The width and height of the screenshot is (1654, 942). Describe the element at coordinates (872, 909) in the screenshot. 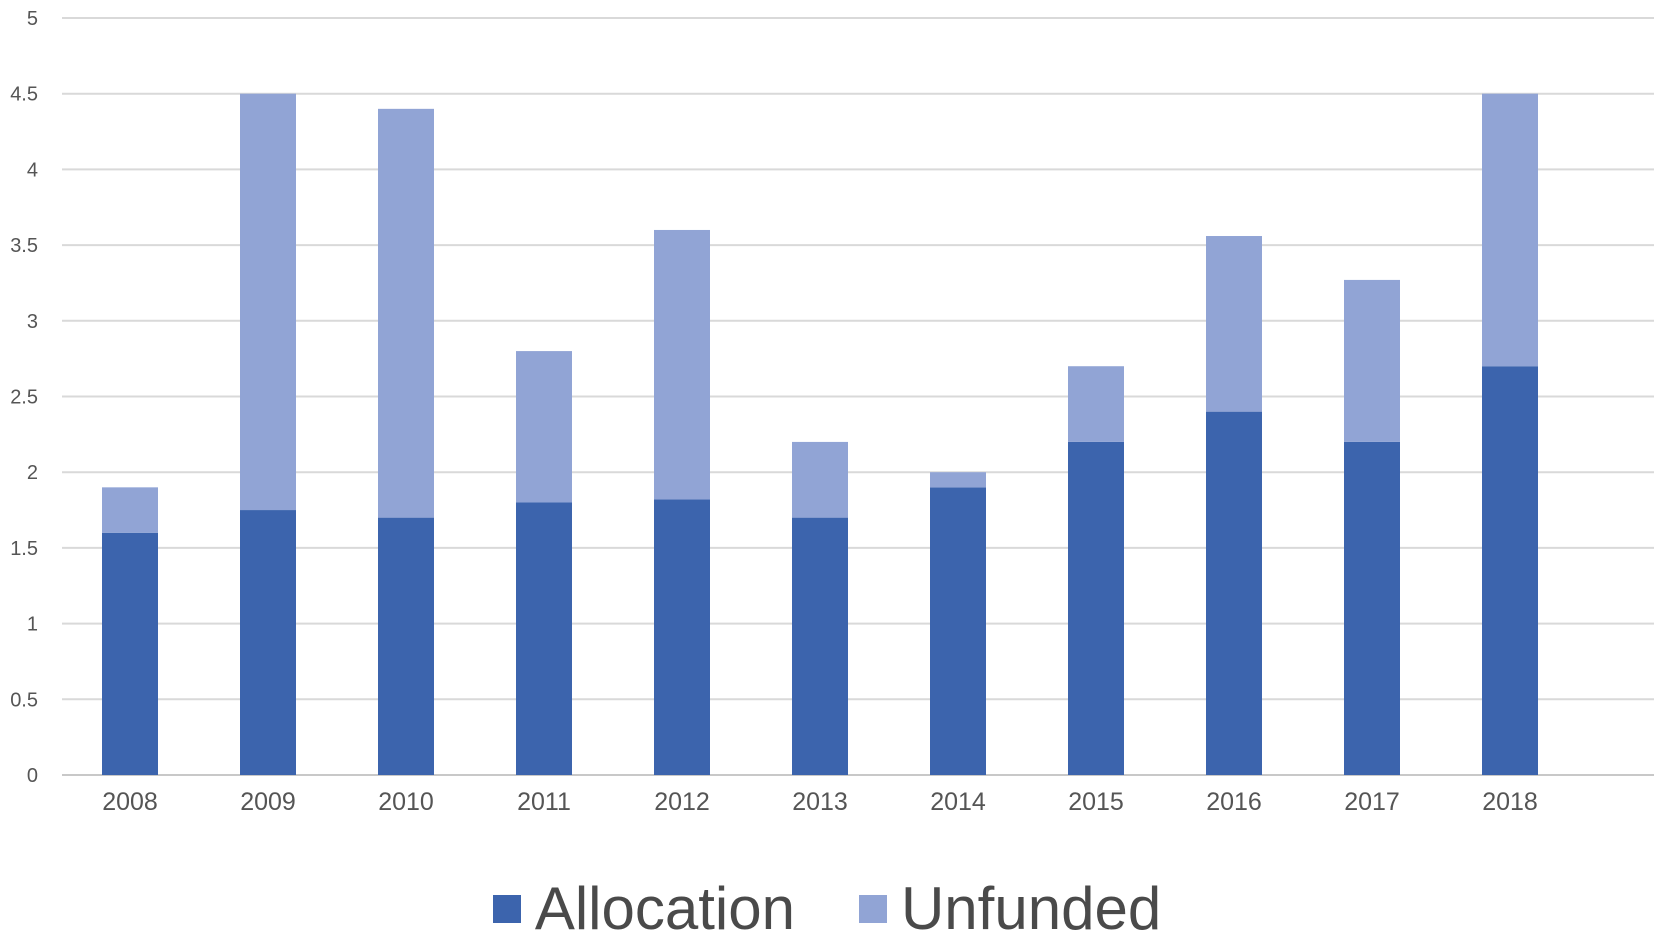

I see `legend-swatch-unfunded` at that location.